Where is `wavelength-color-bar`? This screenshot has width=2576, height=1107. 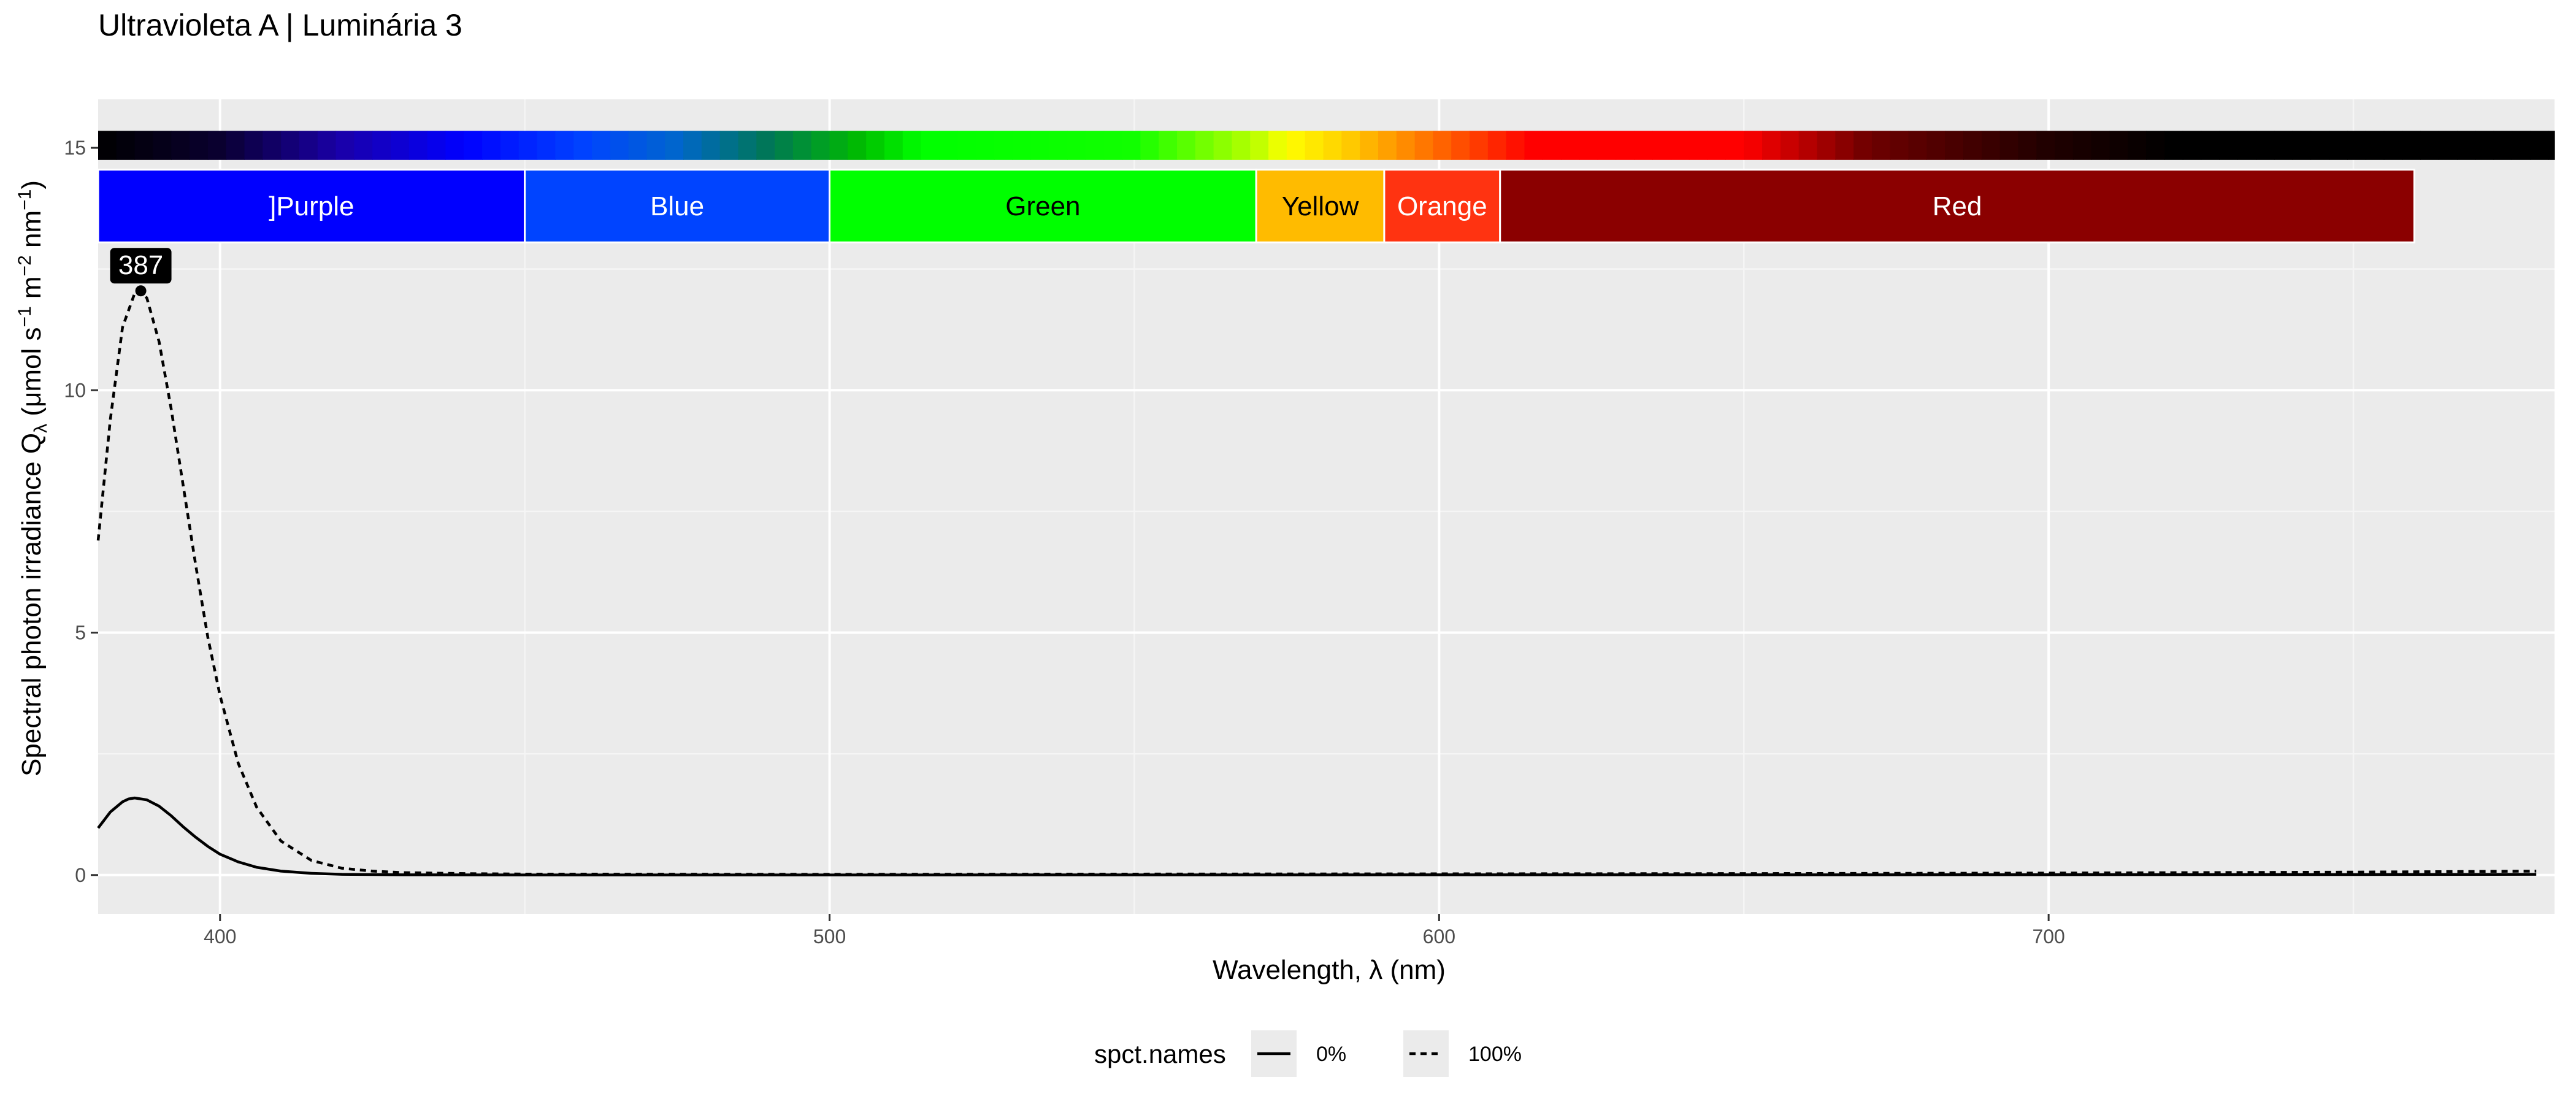 wavelength-color-bar is located at coordinates (1326, 145).